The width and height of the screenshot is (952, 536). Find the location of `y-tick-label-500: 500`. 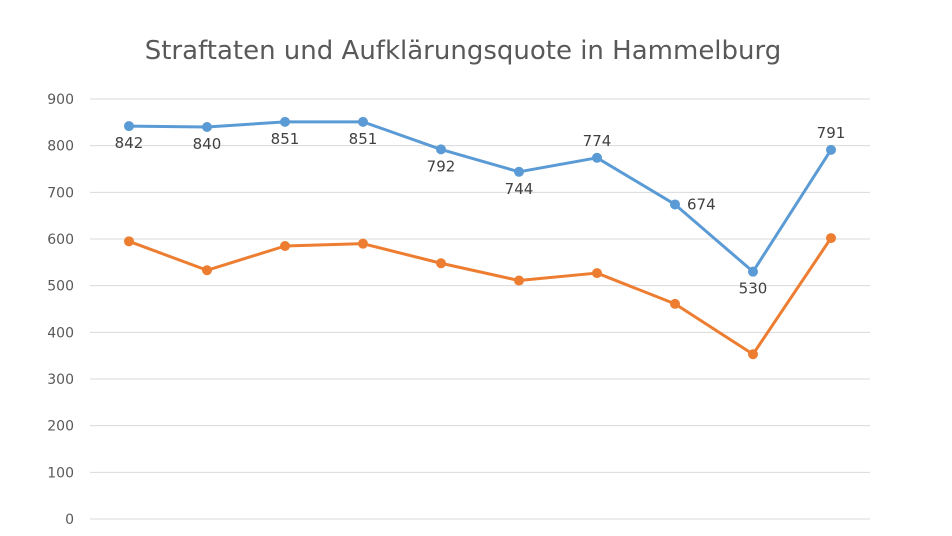

y-tick-label-500: 500 is located at coordinates (60, 287).